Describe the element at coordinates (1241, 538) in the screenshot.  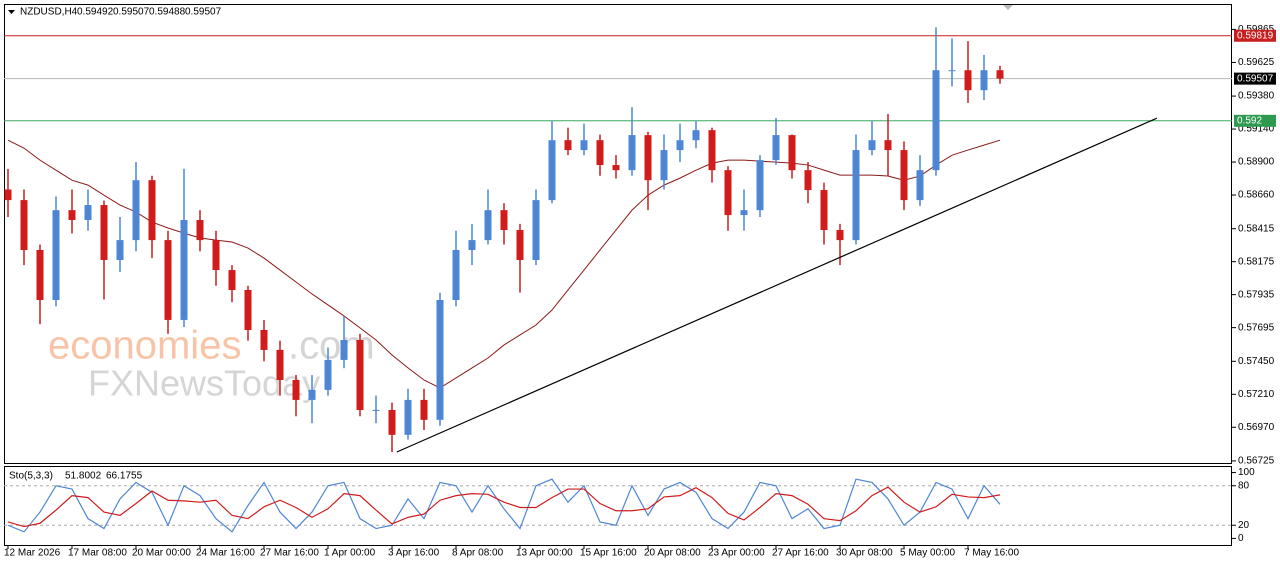
I see `y-tick-label: 0` at that location.